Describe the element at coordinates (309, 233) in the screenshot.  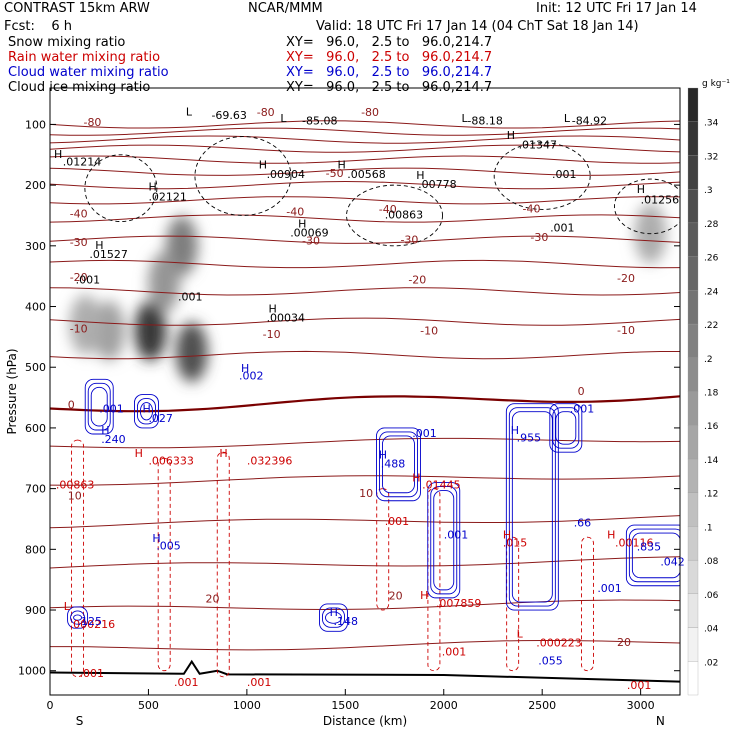
I see `ice-value-label: .00069` at that location.